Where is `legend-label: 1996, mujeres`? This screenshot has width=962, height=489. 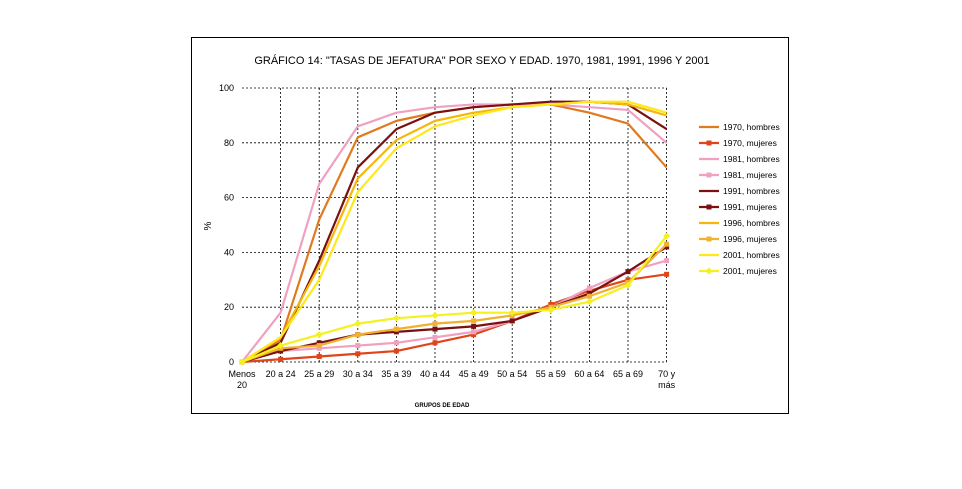 legend-label: 1996, mujeres is located at coordinates (750, 239).